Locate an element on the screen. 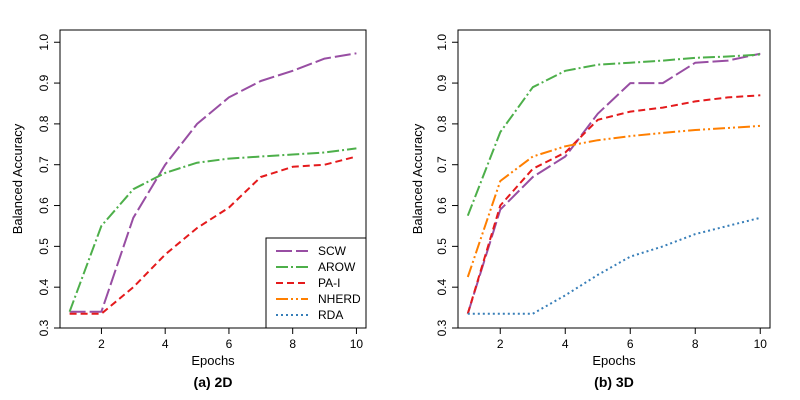 The width and height of the screenshot is (800, 400). panel-a-ytick-label: 0.7 is located at coordinates (44, 164).